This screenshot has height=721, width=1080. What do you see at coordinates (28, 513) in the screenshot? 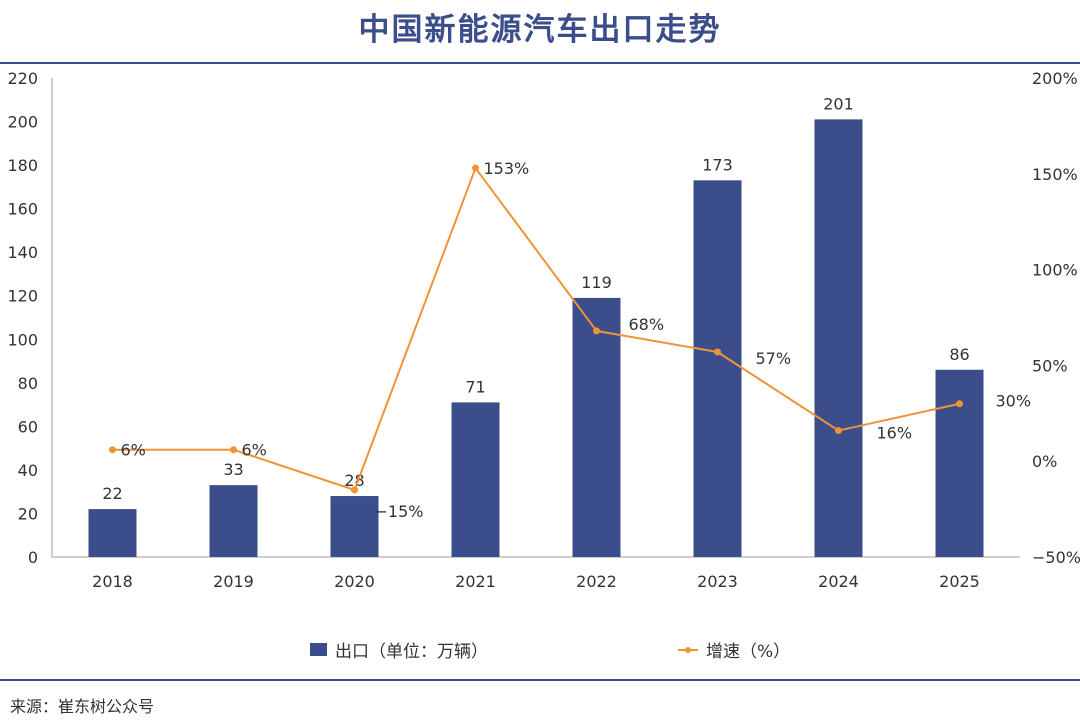
I see `left-tick-label: 20` at bounding box center [28, 513].